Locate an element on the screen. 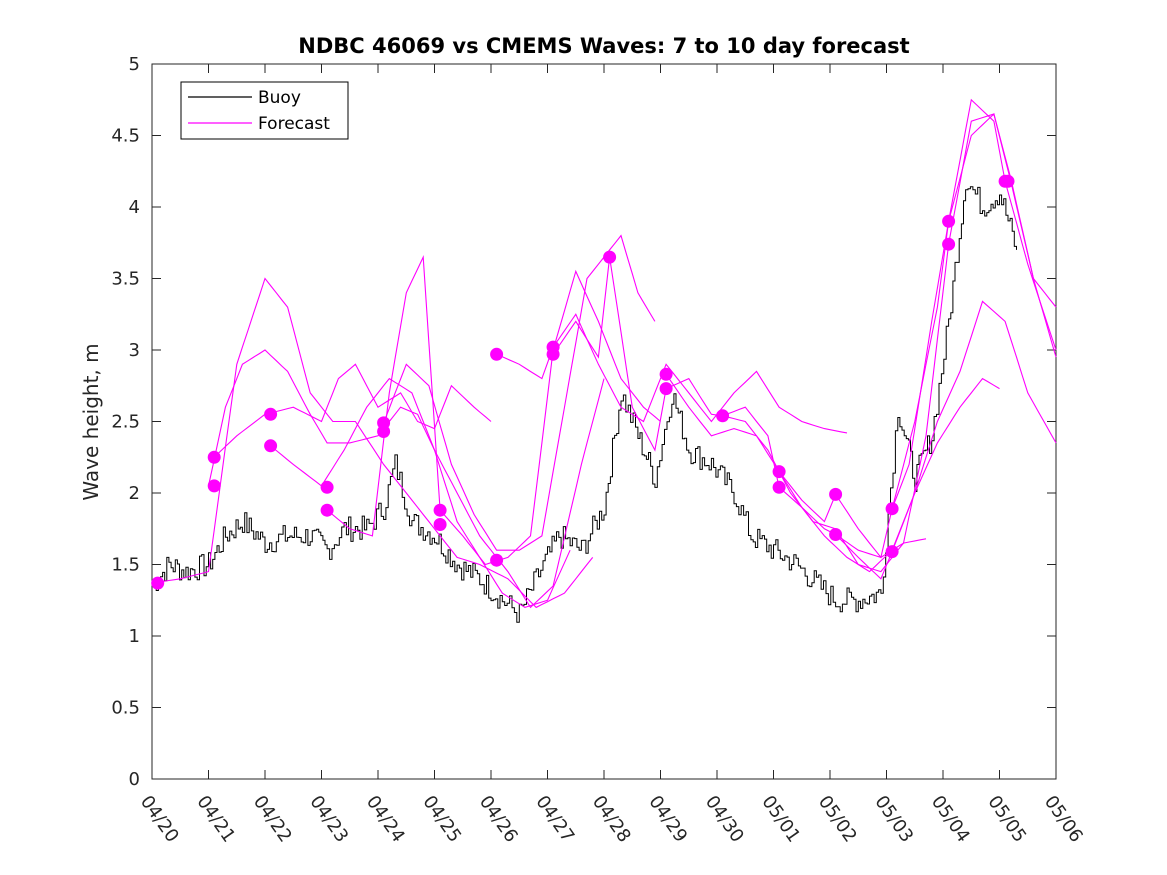 This screenshot has width=1167, height=875. y-tick-label: 4.5 is located at coordinates (125, 136).